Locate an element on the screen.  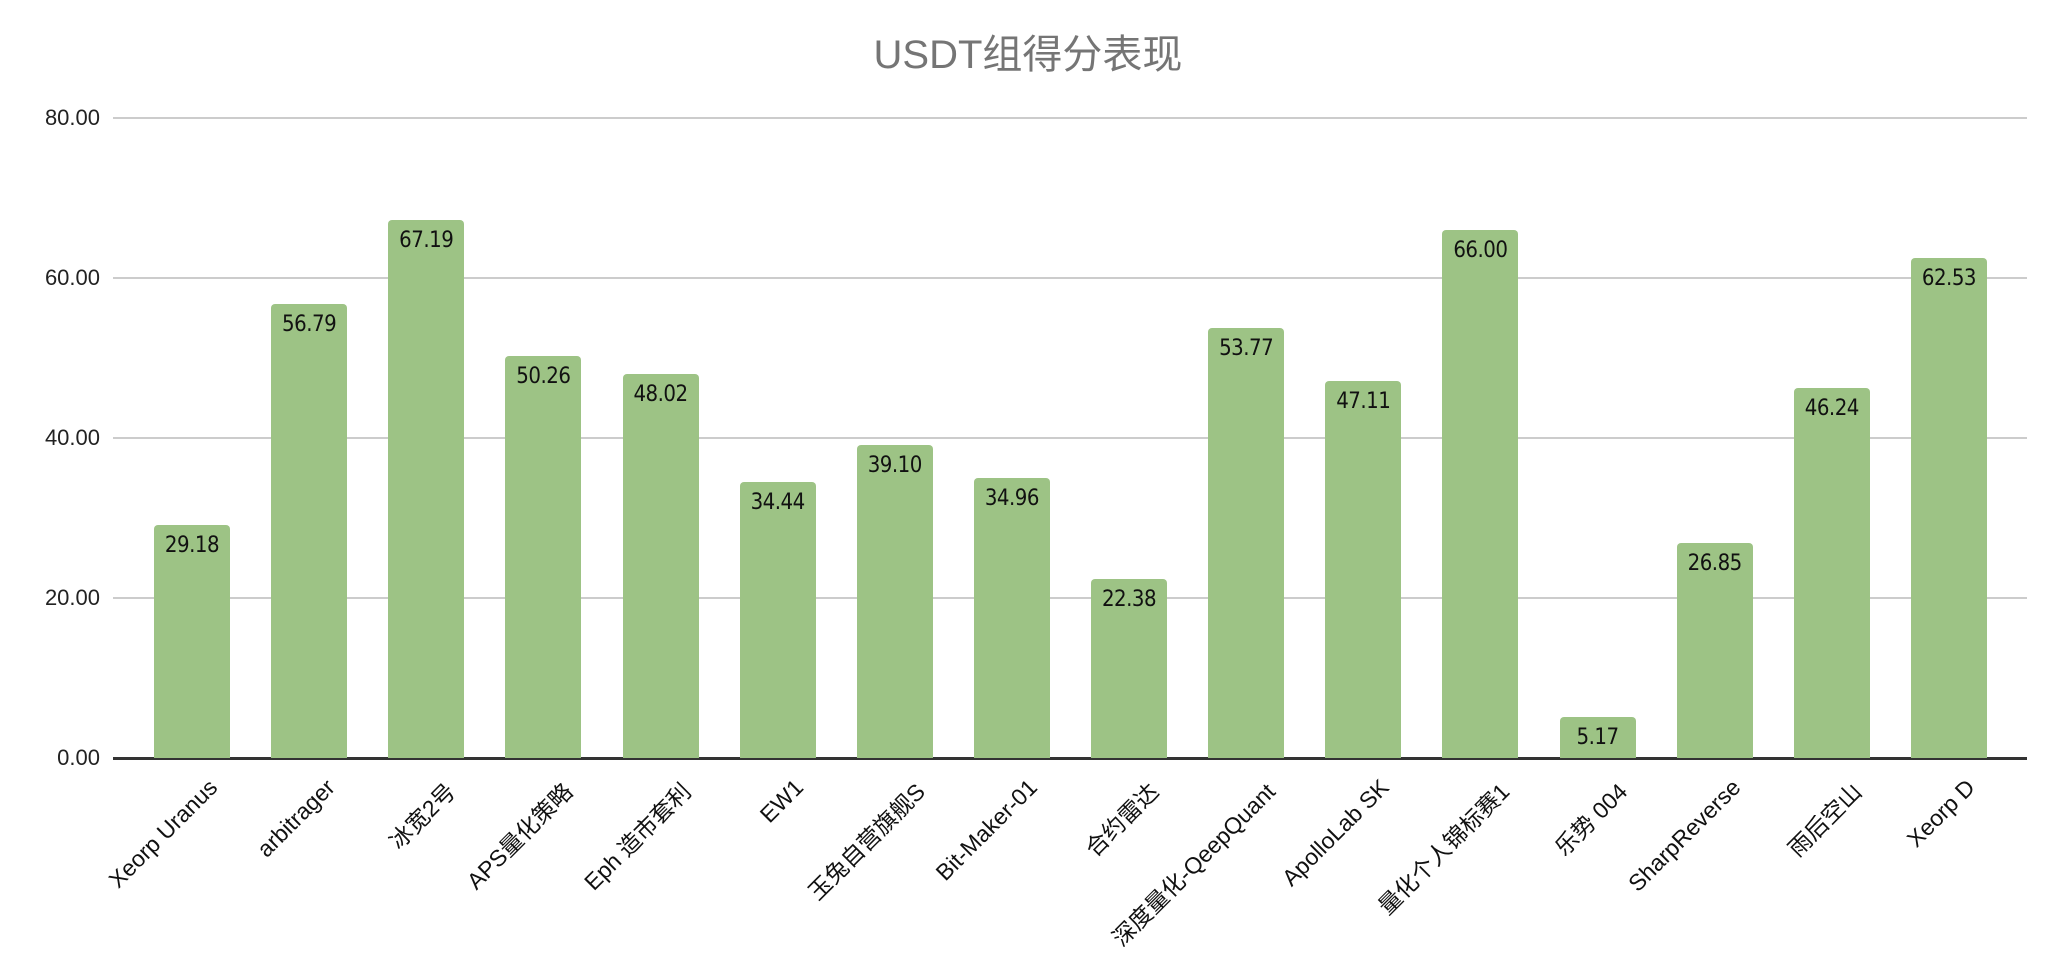
bar: 62.53 is located at coordinates (1948, 507).